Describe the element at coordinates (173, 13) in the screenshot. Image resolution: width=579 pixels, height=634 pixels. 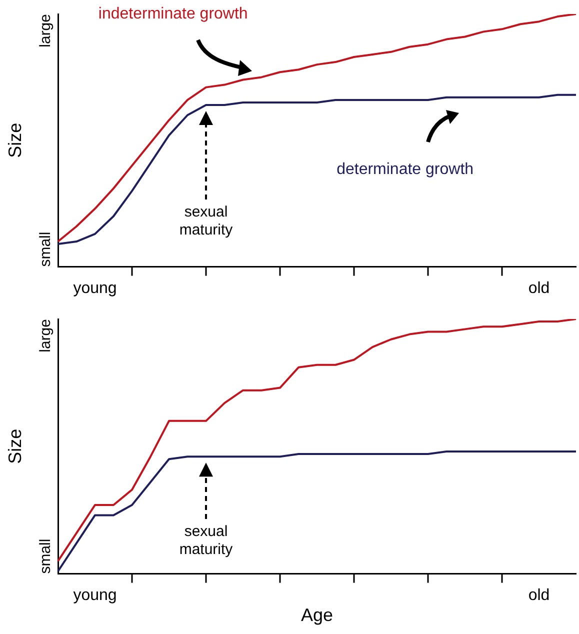
I see `text: indeterminate growth` at that location.